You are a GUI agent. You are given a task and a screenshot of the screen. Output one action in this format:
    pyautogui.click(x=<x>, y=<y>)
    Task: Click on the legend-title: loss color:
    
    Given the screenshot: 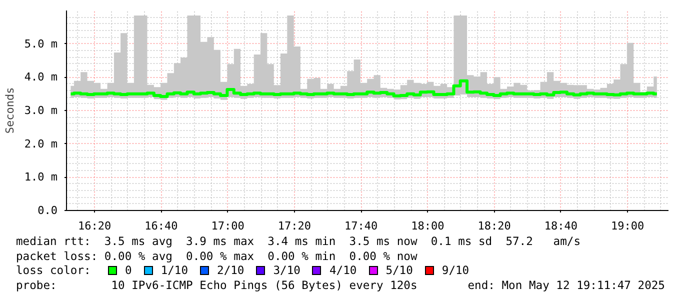 What is the action you would take?
    pyautogui.click(x=54, y=271)
    